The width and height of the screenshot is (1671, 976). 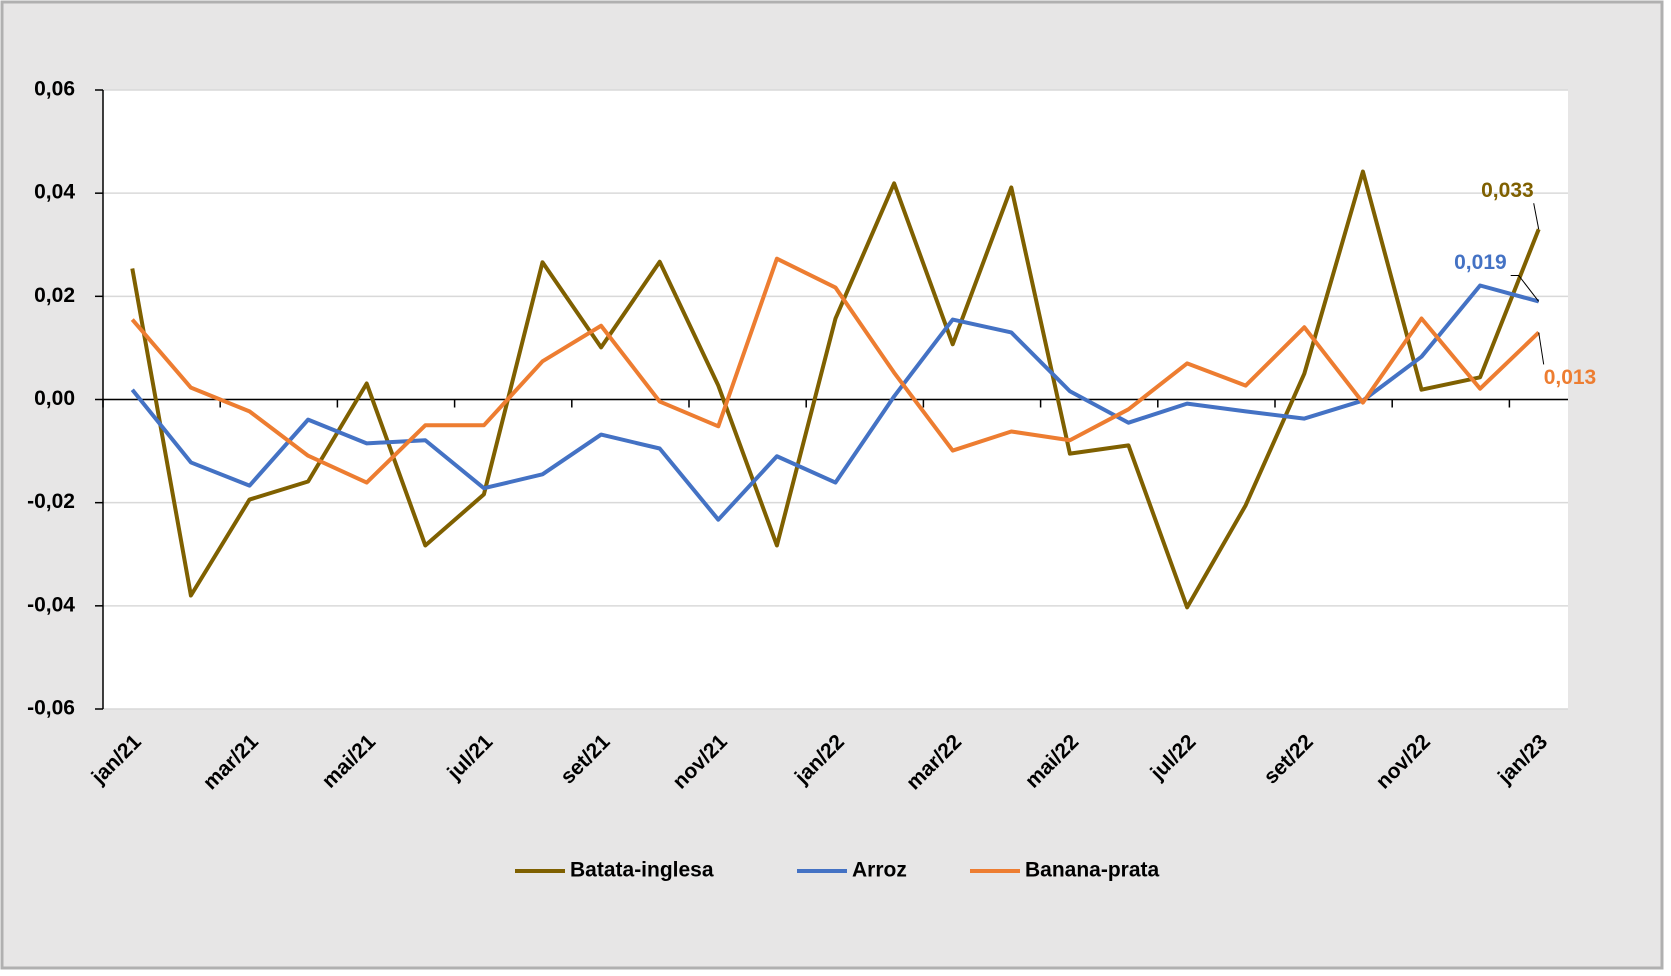 I want to click on y-tick-label: 0,02, so click(x=54, y=295).